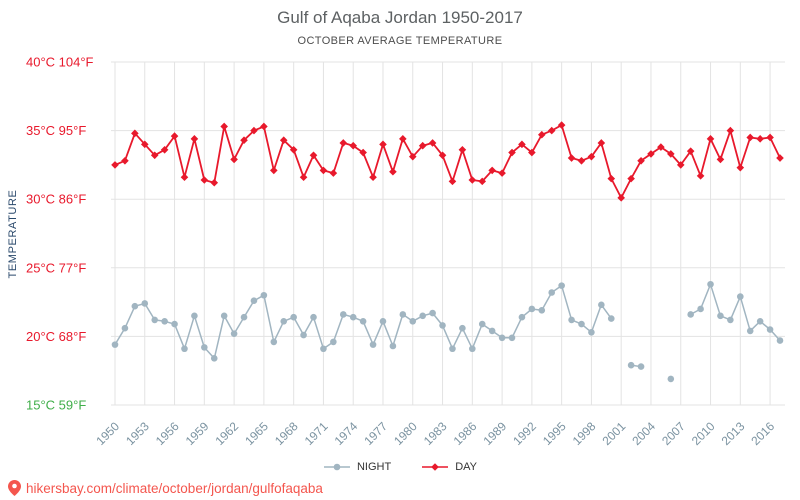 Image resolution: width=800 pixels, height=500 pixels. I want to click on x-axis-tick-label: 2001, so click(614, 433).